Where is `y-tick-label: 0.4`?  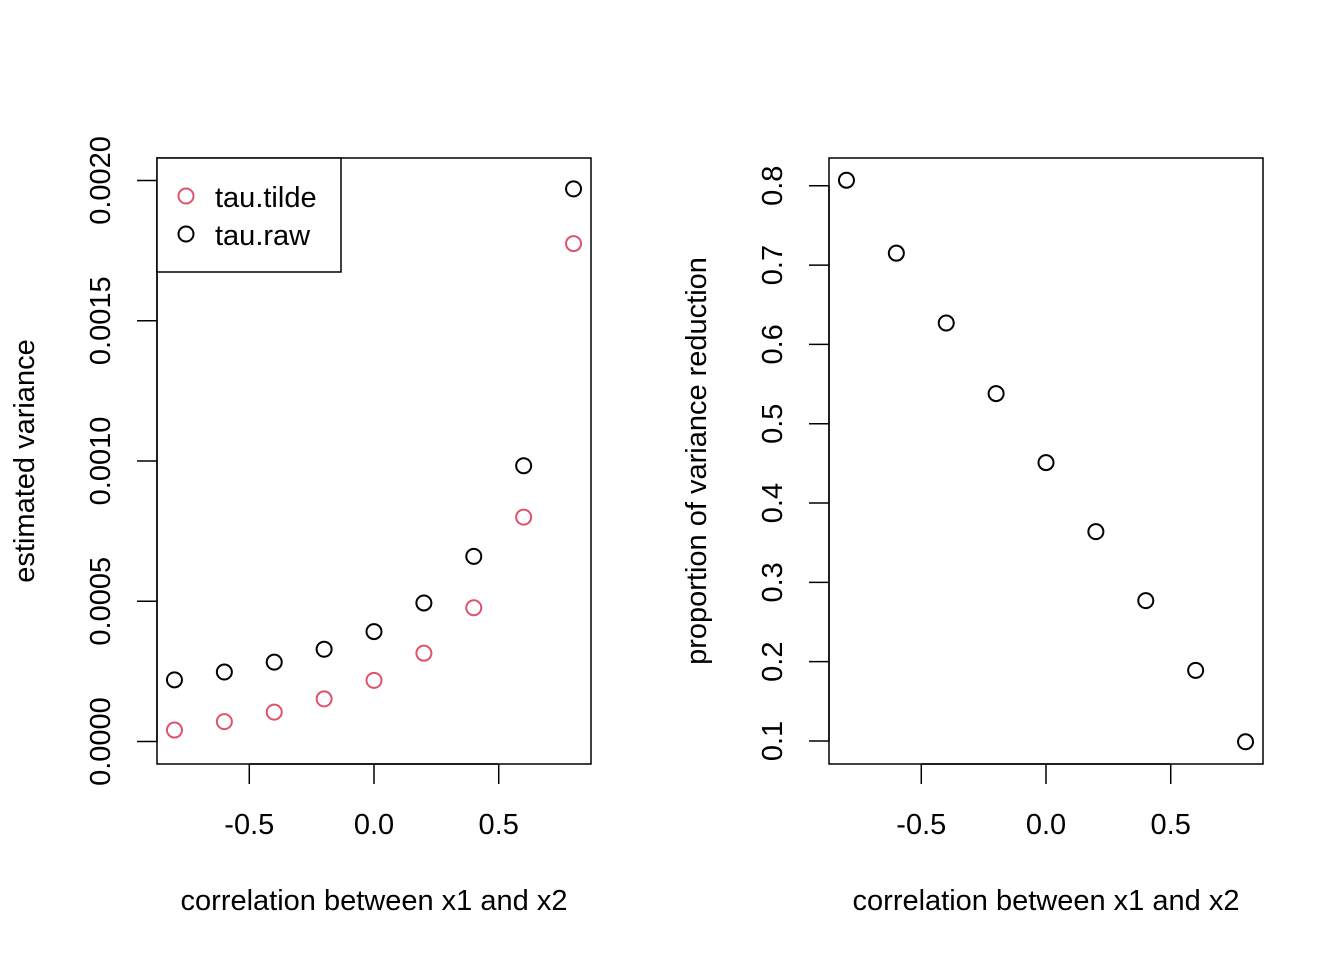 y-tick-label: 0.4 is located at coordinates (773, 503).